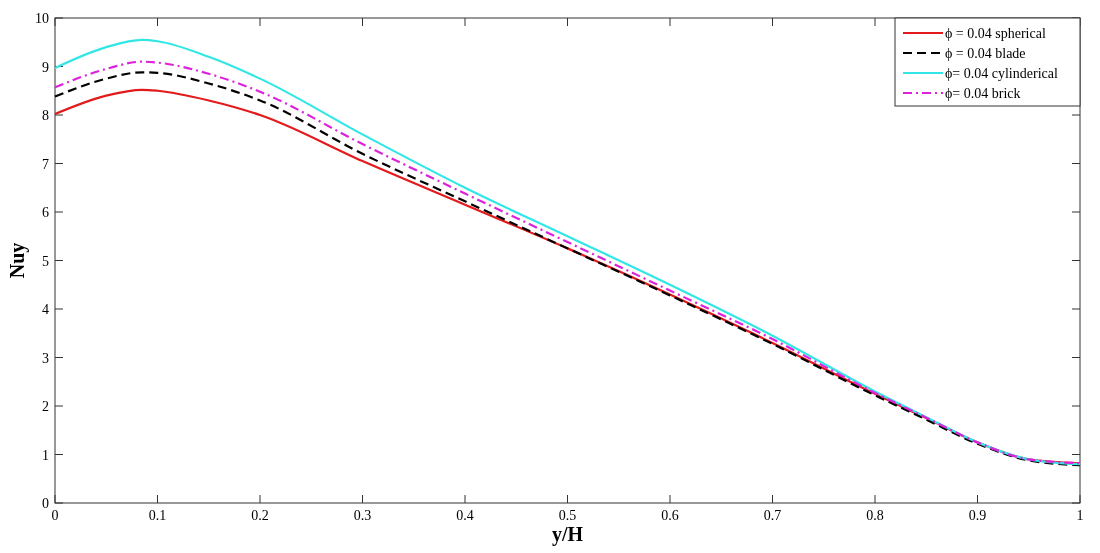 This screenshot has width=1100, height=553. What do you see at coordinates (45, 309) in the screenshot?
I see `y-tick-label: 4` at bounding box center [45, 309].